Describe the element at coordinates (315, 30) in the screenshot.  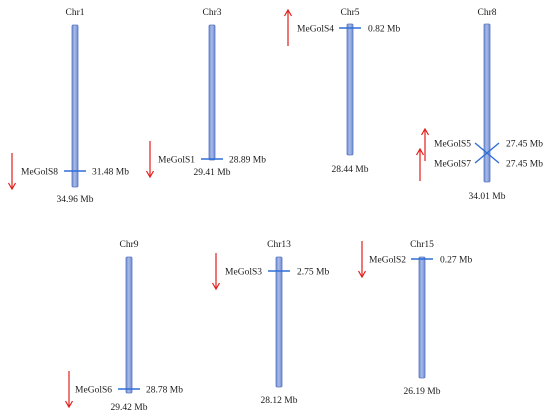
I see `gene-name-label: MeGolS4` at that location.